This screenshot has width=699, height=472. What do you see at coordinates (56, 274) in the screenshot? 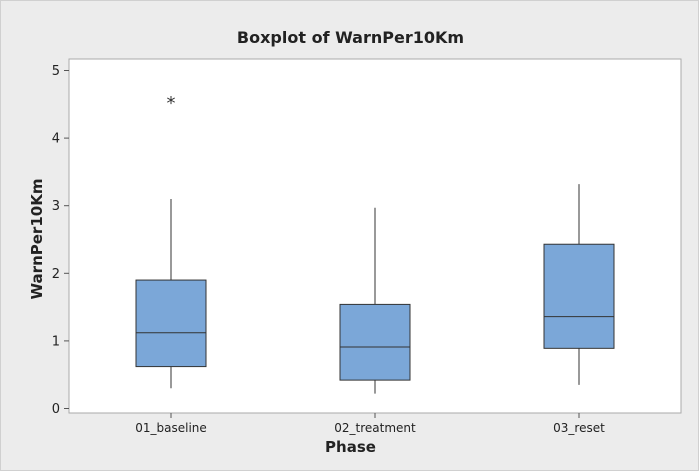
I see `y-tick-label: 2` at bounding box center [56, 274].